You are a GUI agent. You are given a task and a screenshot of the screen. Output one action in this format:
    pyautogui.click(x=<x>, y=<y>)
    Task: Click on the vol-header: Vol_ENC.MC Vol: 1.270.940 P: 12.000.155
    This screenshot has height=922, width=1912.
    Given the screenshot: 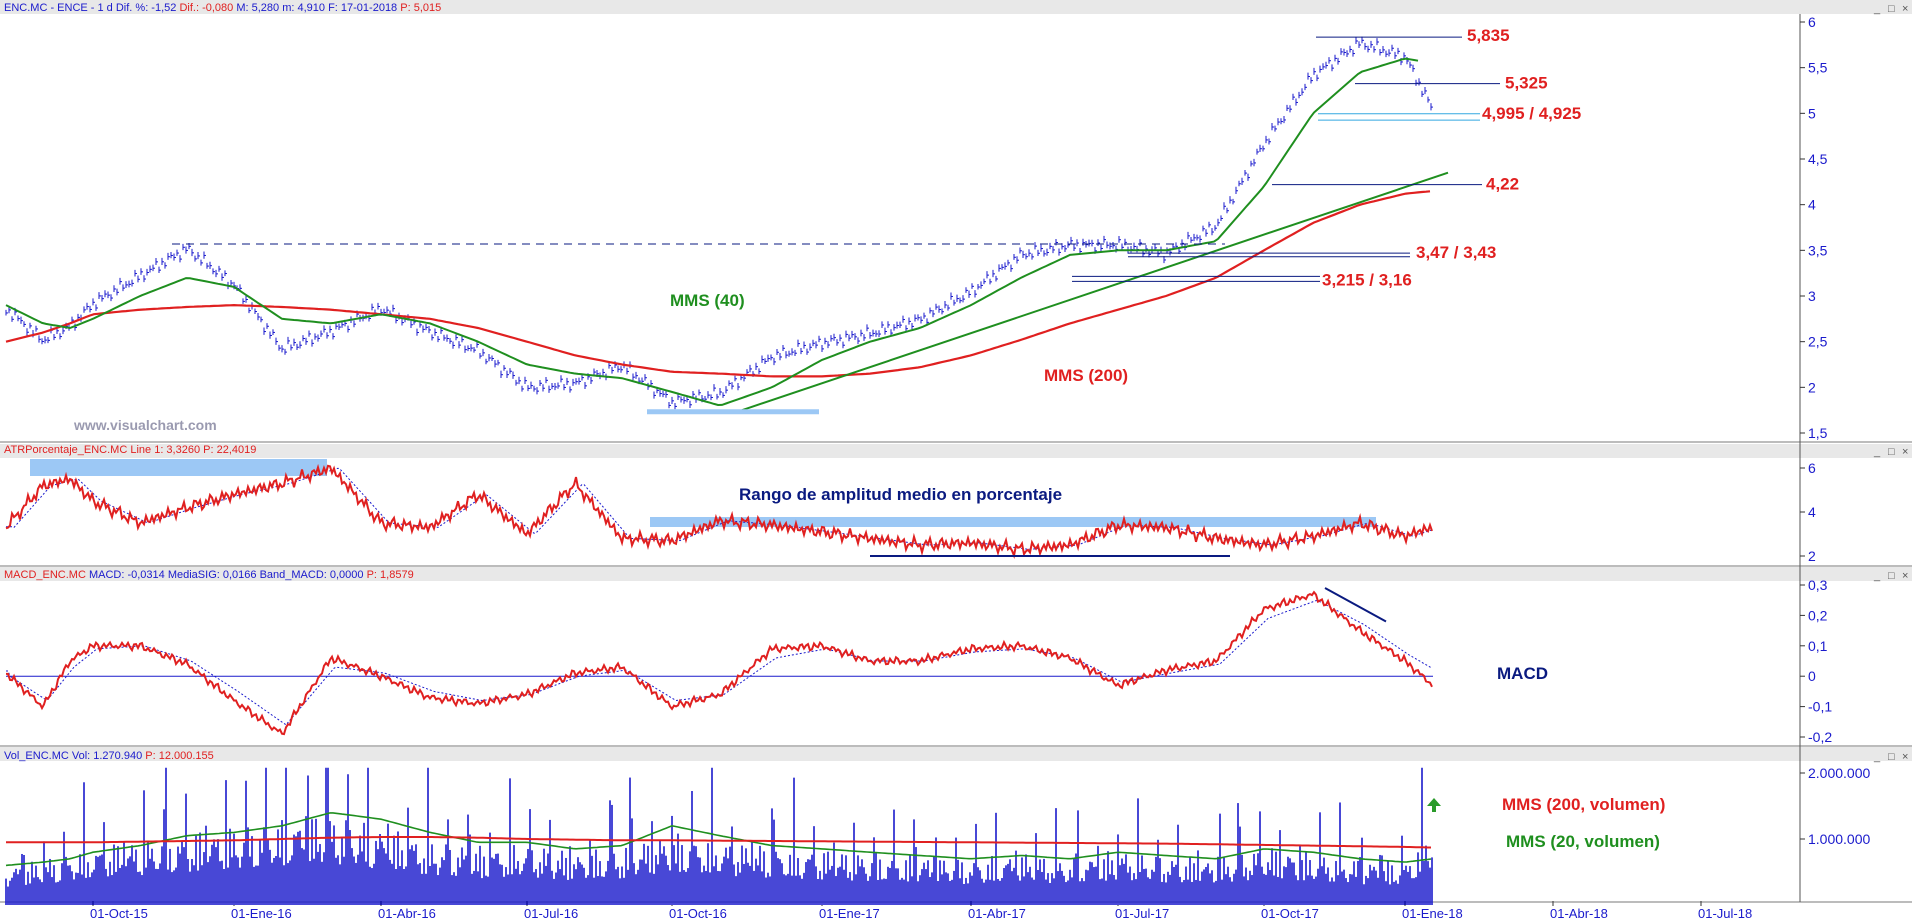 What is the action you would take?
    pyautogui.click(x=109, y=756)
    